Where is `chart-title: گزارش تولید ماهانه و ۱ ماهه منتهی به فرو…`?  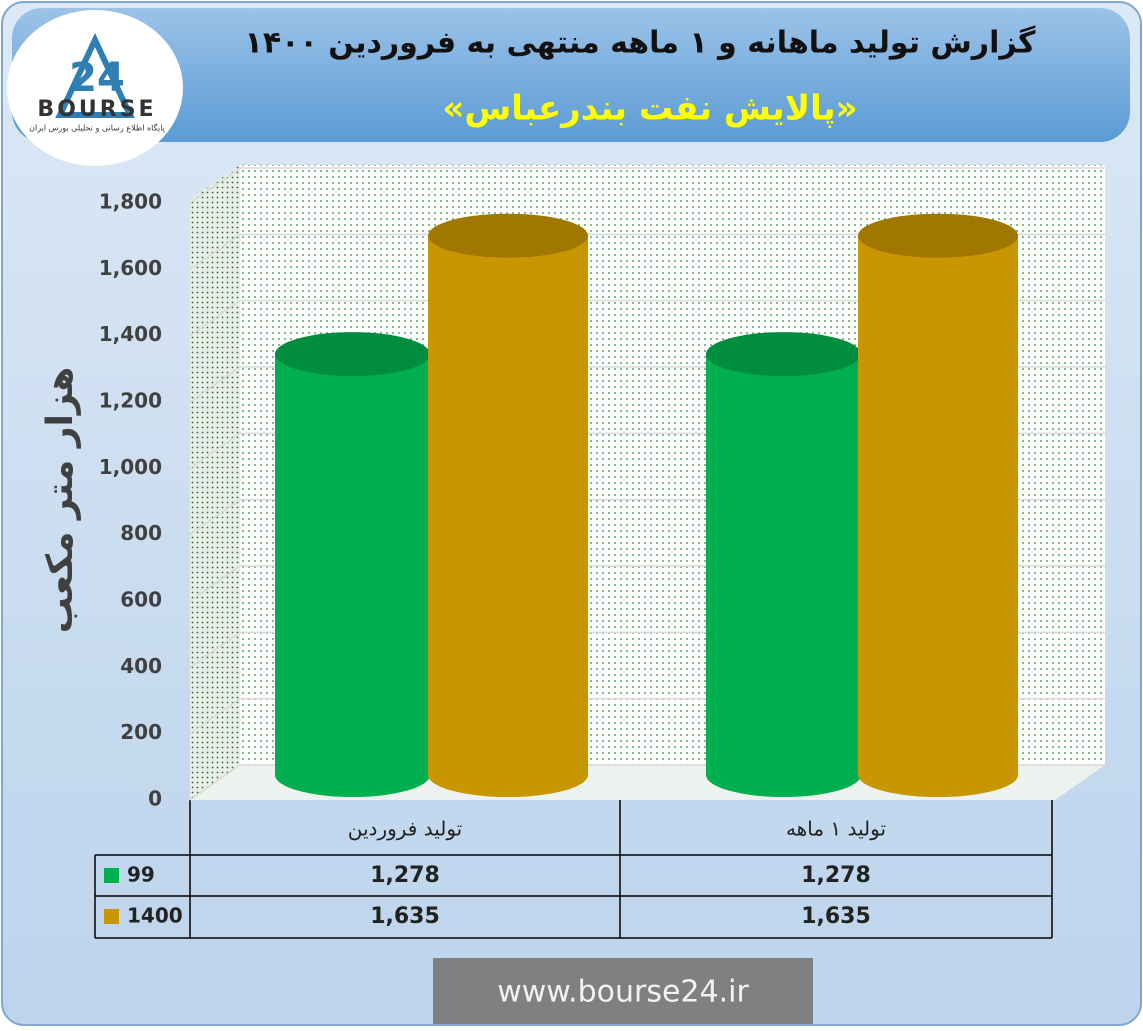
chart-title: گزارش تولید ماهانه و ۱ ماهه منتهی به فرو… is located at coordinates (641, 43).